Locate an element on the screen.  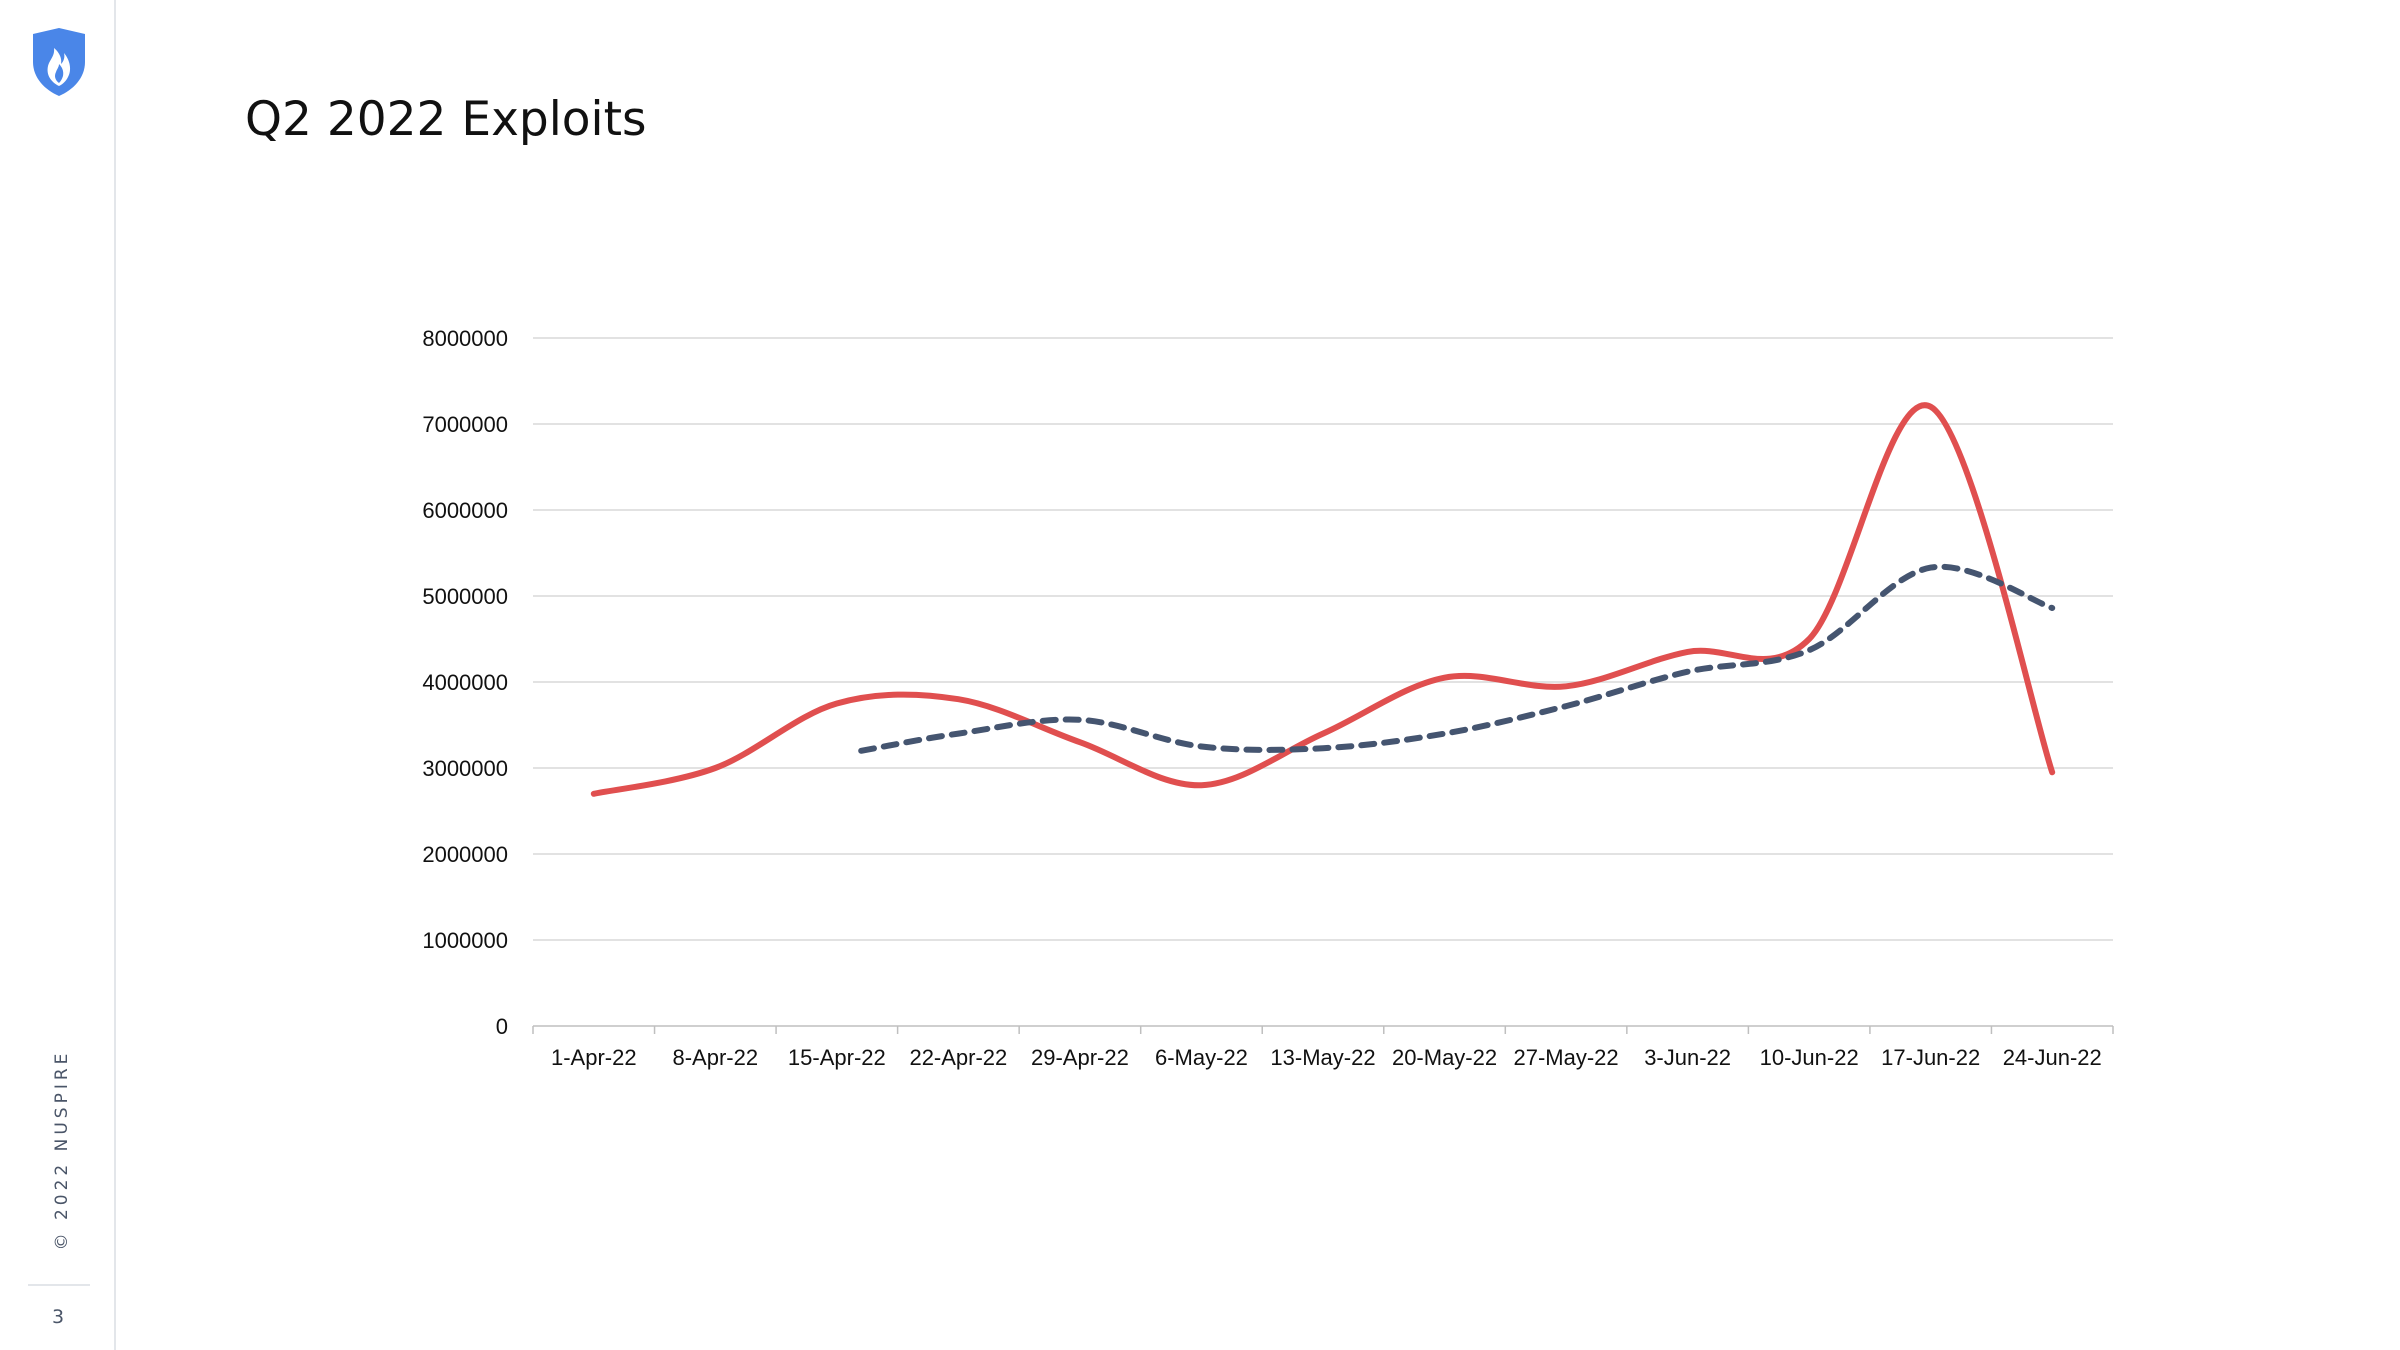
y-tick-label: 3000000 is located at coordinates (465, 768).